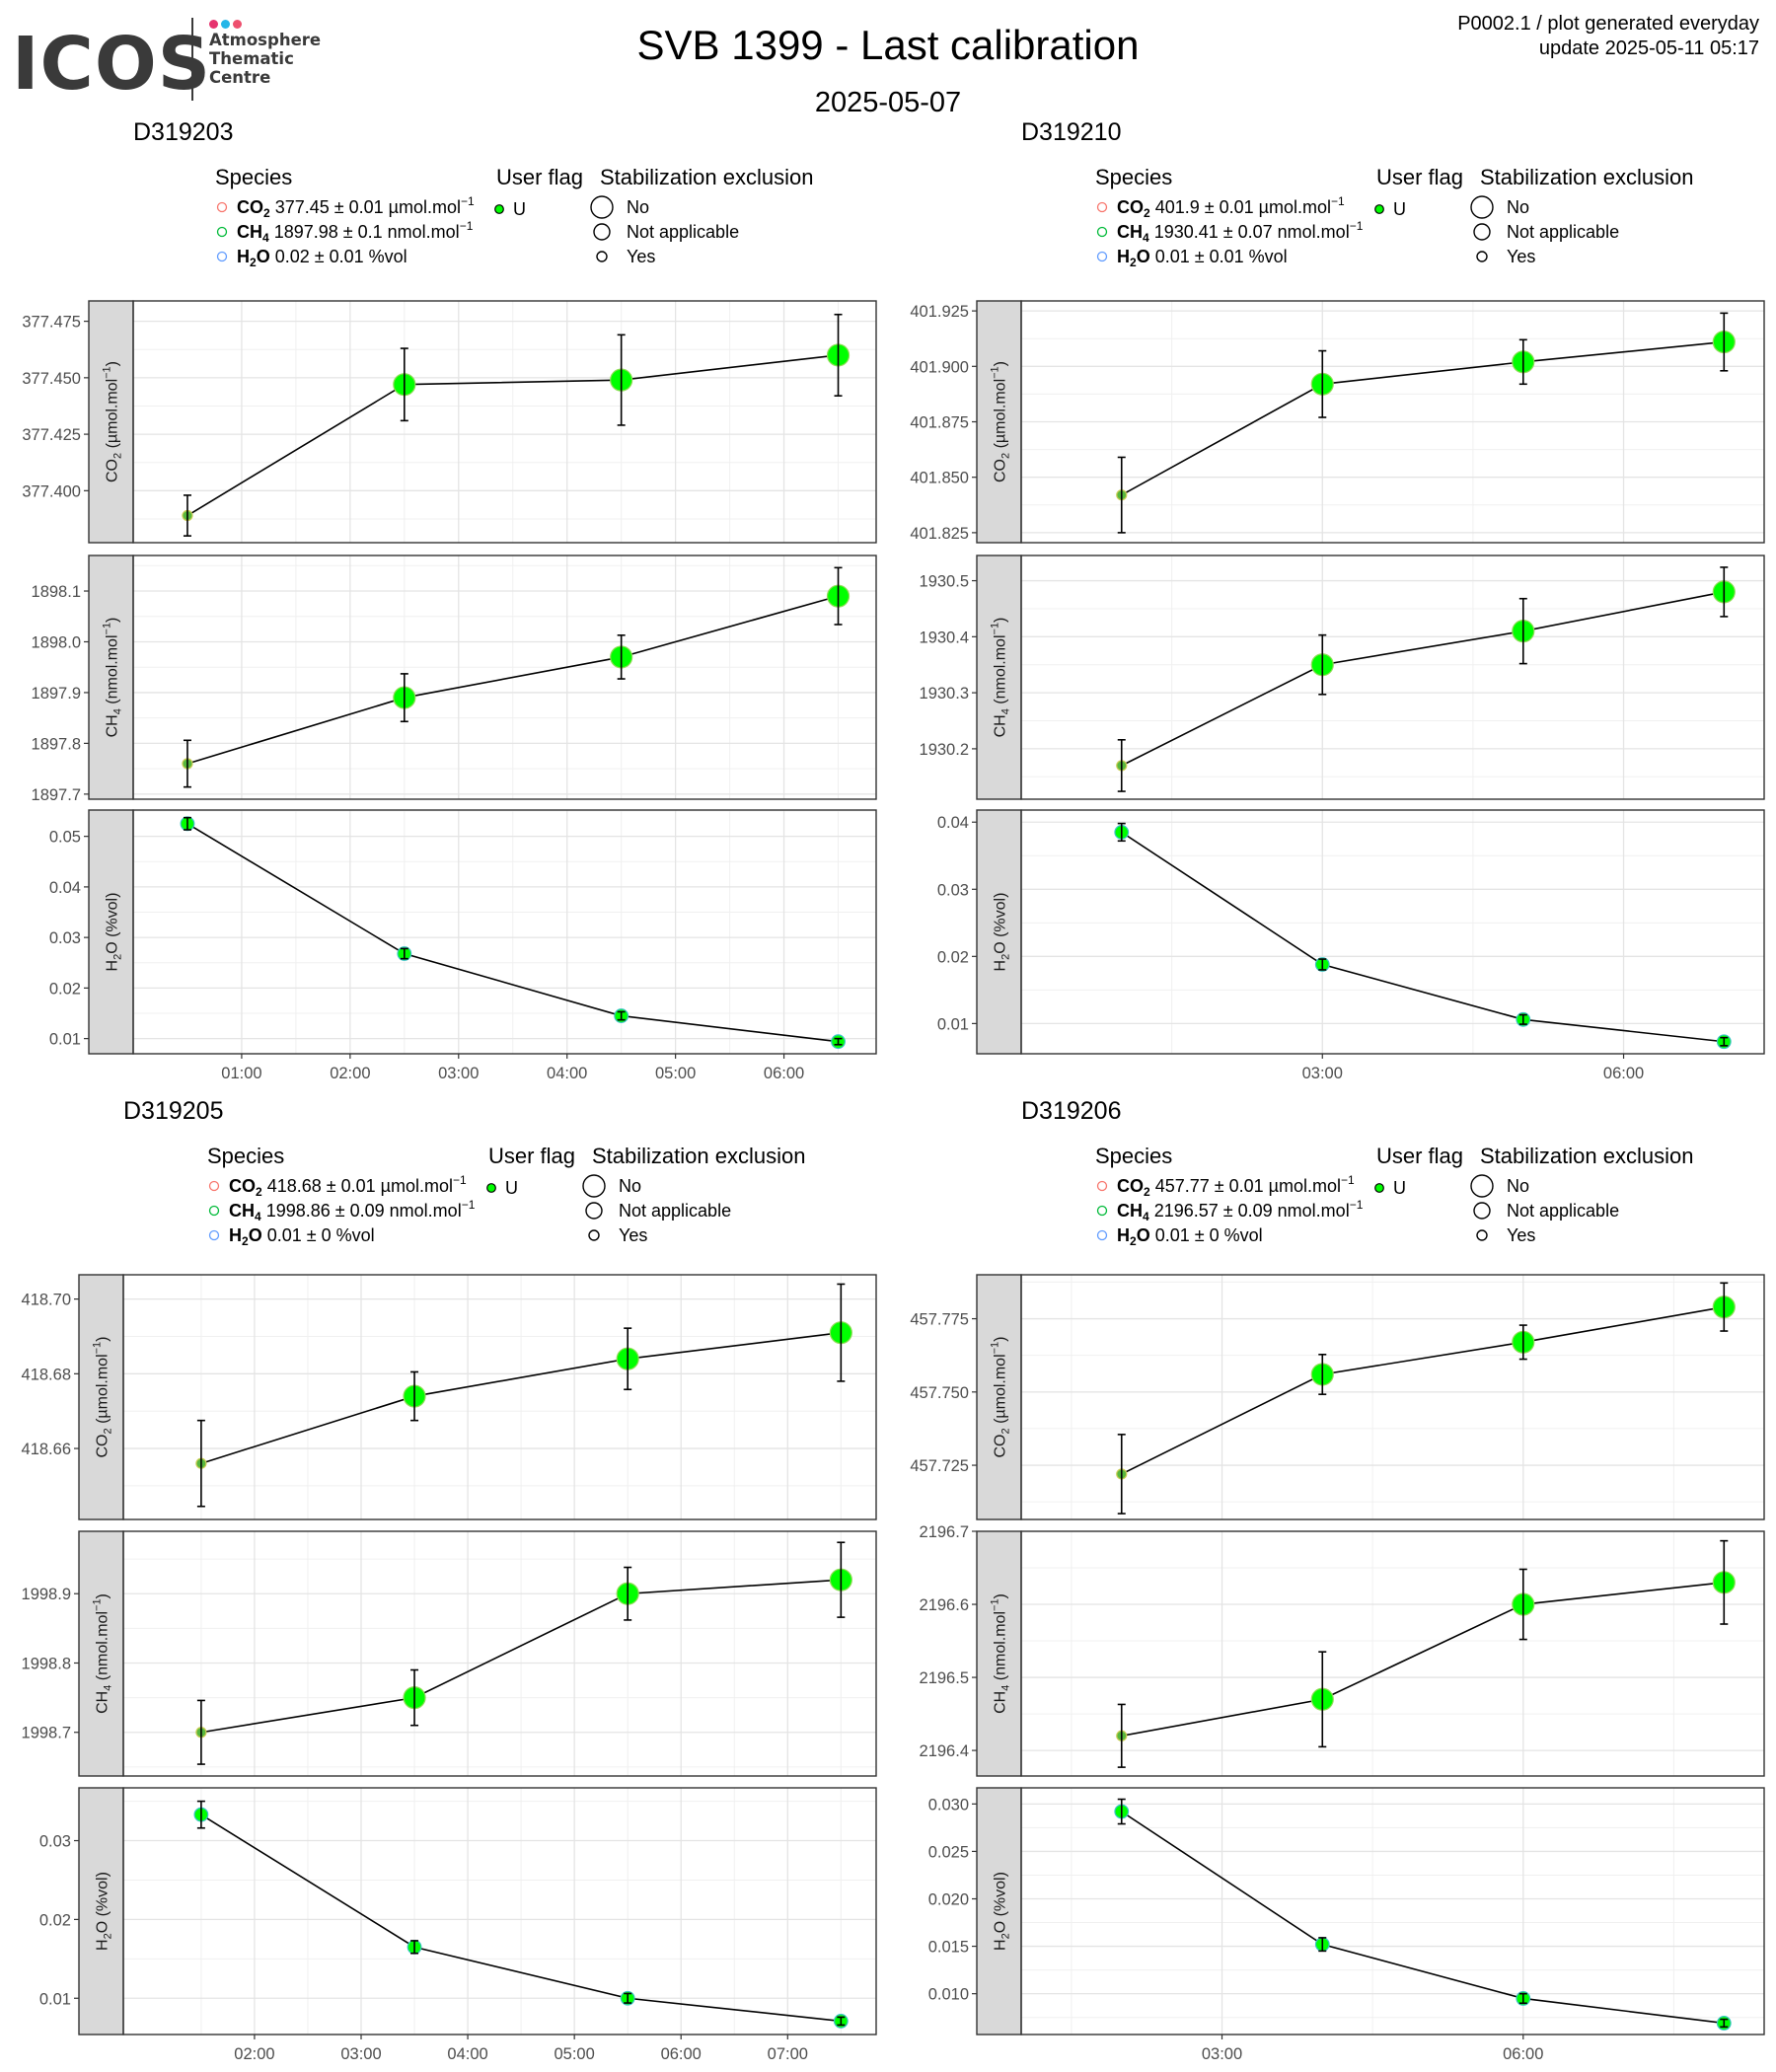  Describe the element at coordinates (1071, 1111) in the screenshot. I see `chart-title: D319206` at that location.